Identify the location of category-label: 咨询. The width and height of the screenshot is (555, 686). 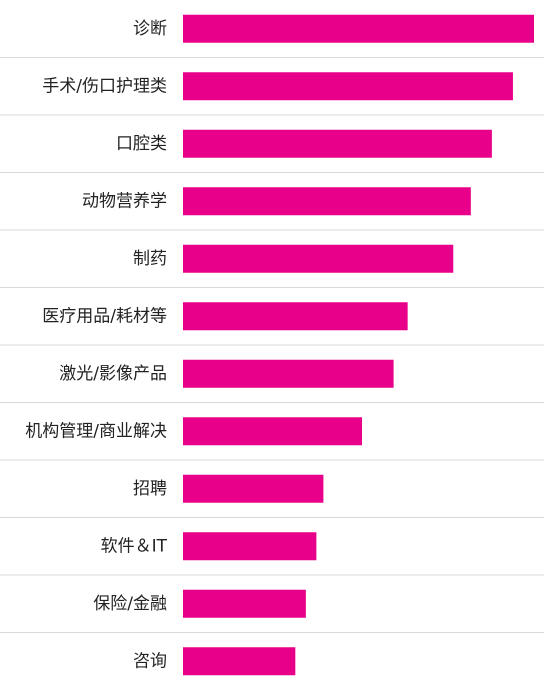
(150, 661).